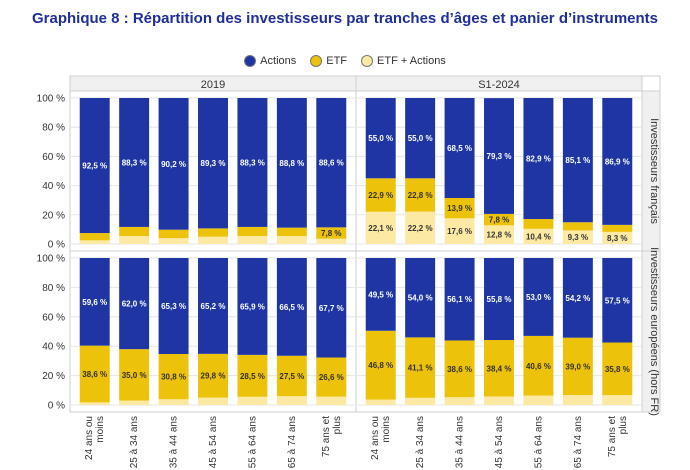  I want to click on data-label: 68,5 %, so click(459, 148).